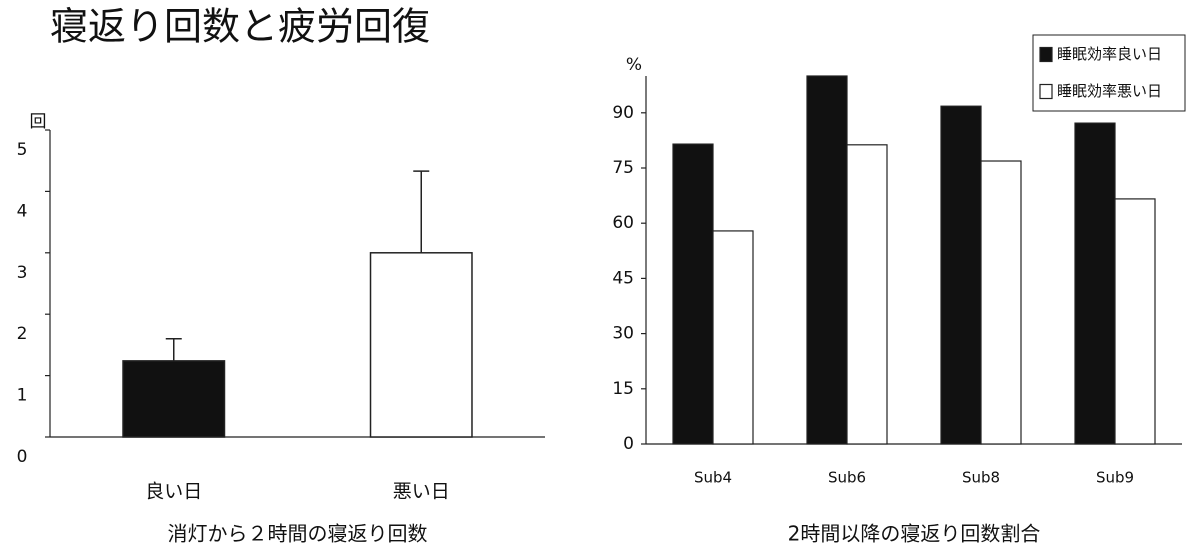 This screenshot has width=1200, height=557. Describe the element at coordinates (1109, 54) in the screenshot. I see `legend-label: 睡眠効率良い日` at that location.